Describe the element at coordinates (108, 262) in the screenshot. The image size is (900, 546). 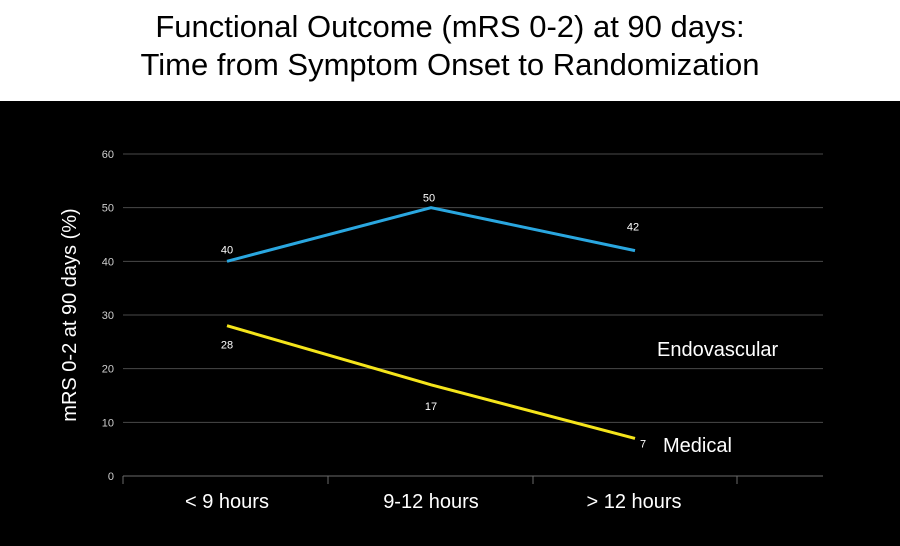
I see `y-tick-label-40: 40` at that location.